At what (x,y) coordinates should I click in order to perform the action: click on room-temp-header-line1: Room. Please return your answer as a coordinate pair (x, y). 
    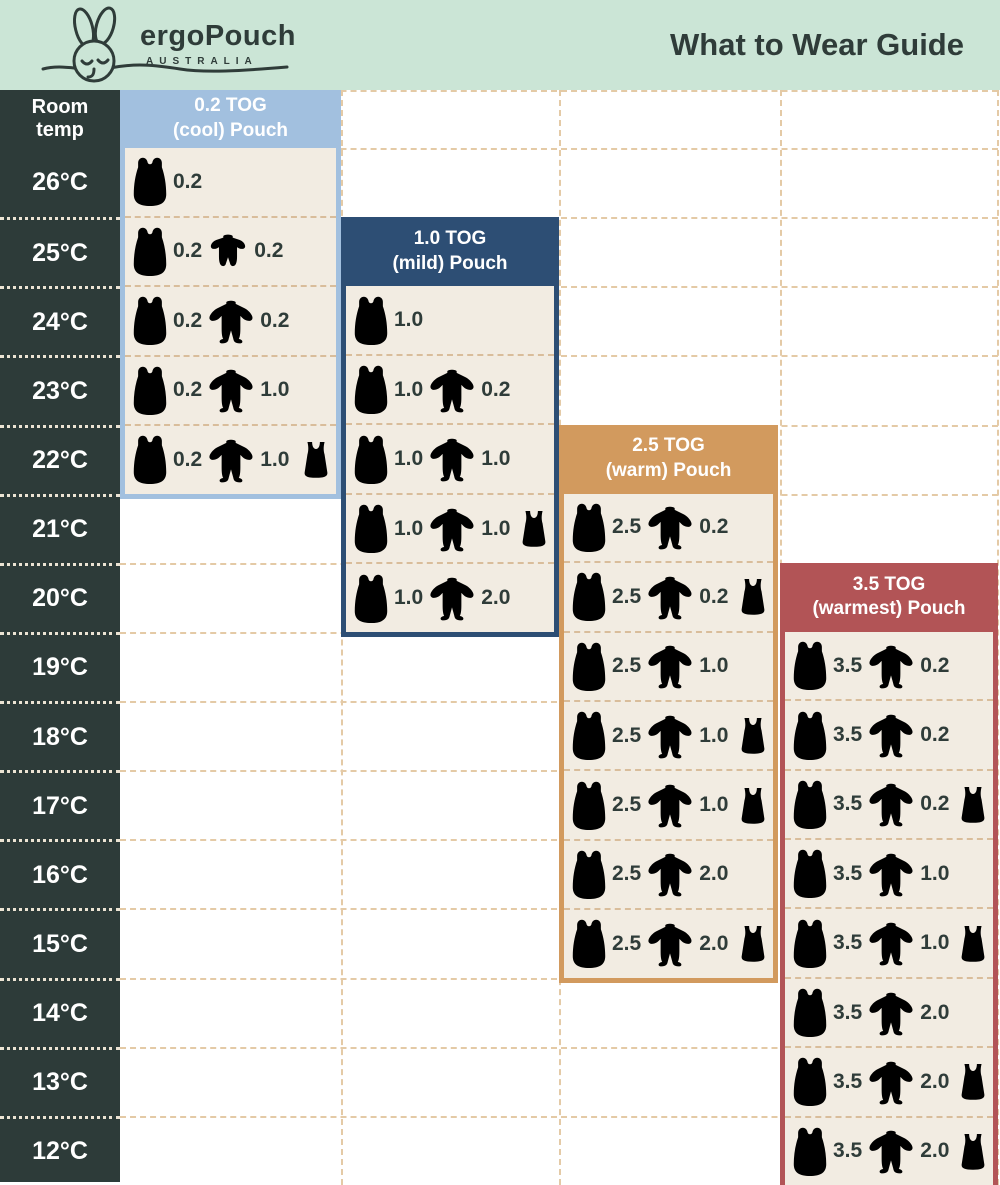
    Looking at the image, I should click on (60, 107).